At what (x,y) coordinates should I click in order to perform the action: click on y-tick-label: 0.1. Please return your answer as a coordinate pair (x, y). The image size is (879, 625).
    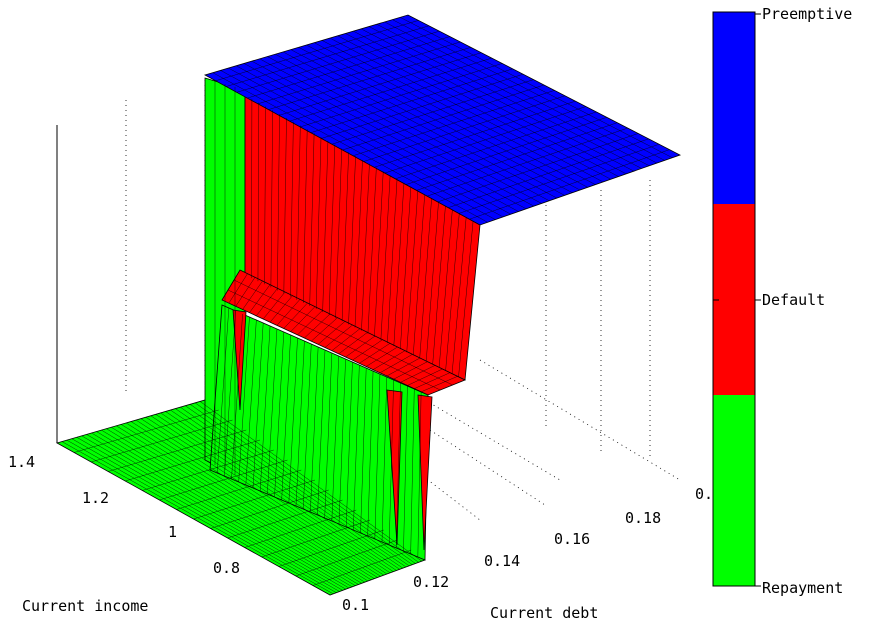
    Looking at the image, I should click on (355, 605).